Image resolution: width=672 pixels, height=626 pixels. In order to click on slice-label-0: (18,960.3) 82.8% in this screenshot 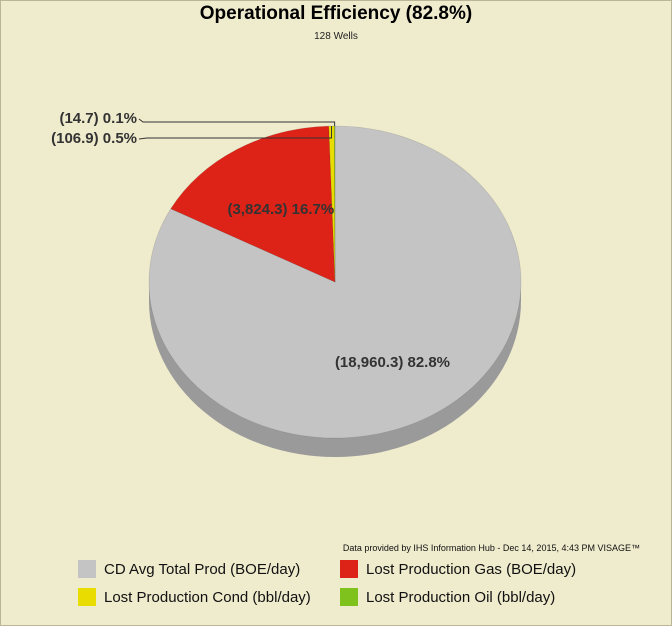, I will do `click(392, 362)`.